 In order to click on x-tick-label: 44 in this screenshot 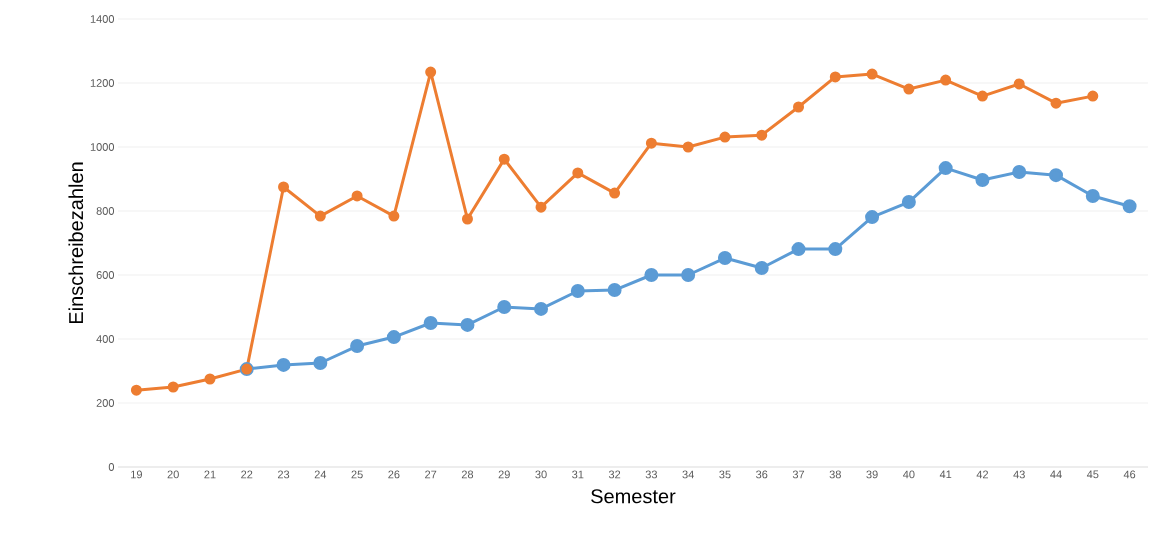, I will do `click(1056, 474)`.